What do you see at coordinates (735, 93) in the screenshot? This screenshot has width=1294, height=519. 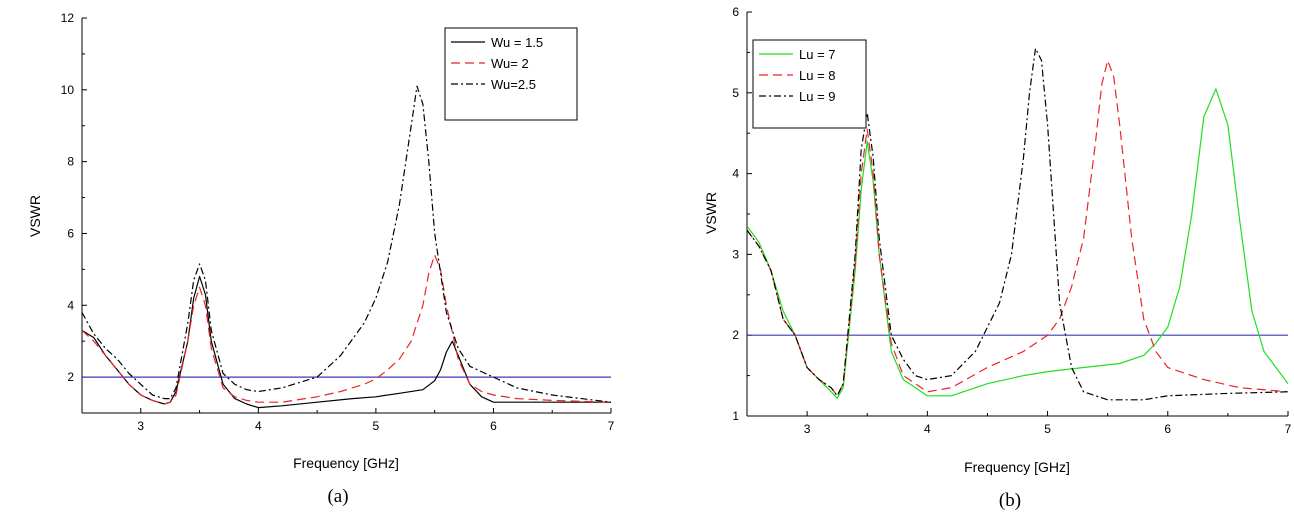 I see `y-tick-label: 5` at bounding box center [735, 93].